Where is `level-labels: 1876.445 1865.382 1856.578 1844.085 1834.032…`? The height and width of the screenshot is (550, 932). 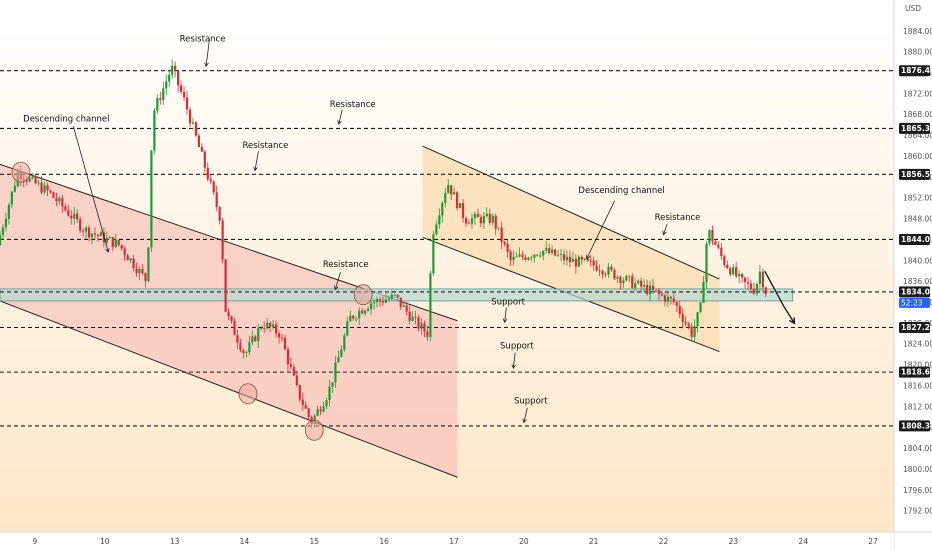 level-labels: 1876.445 1865.382 1856.578 1844.085 1834.032… is located at coordinates (915, 248).